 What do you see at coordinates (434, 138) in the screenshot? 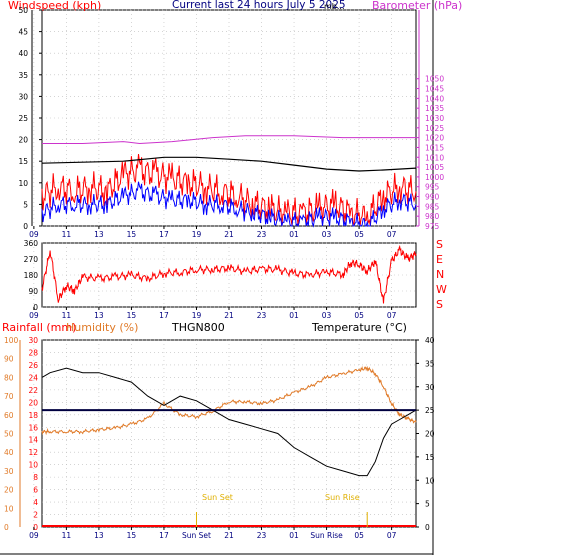
I see `barometer-y-tick-label: 1020` at bounding box center [434, 138].